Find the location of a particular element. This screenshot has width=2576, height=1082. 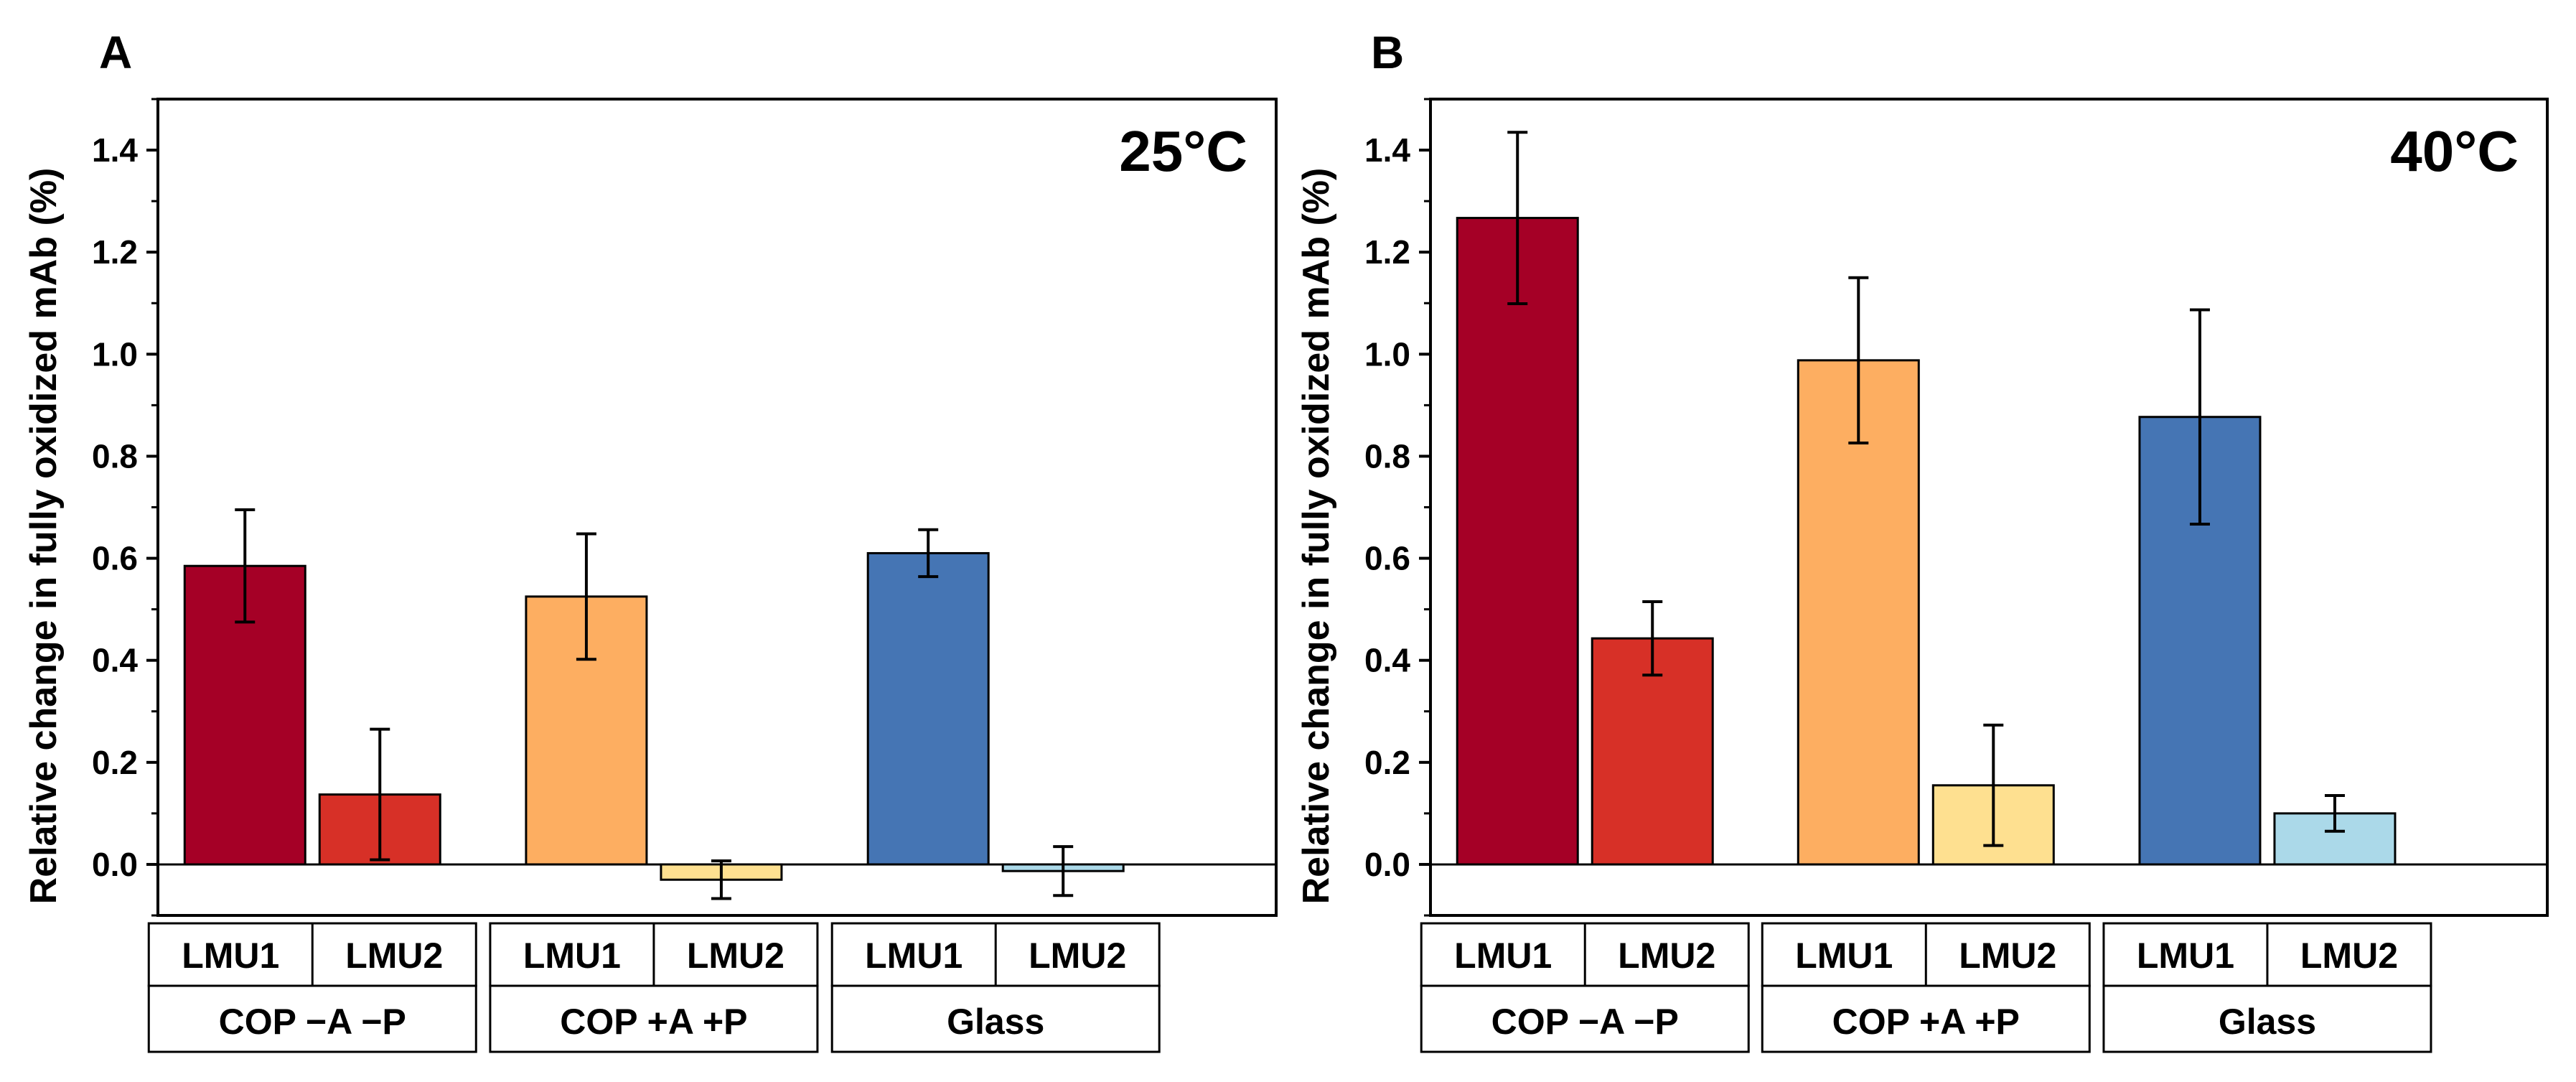

temperature-label: 40°C is located at coordinates (2455, 151).